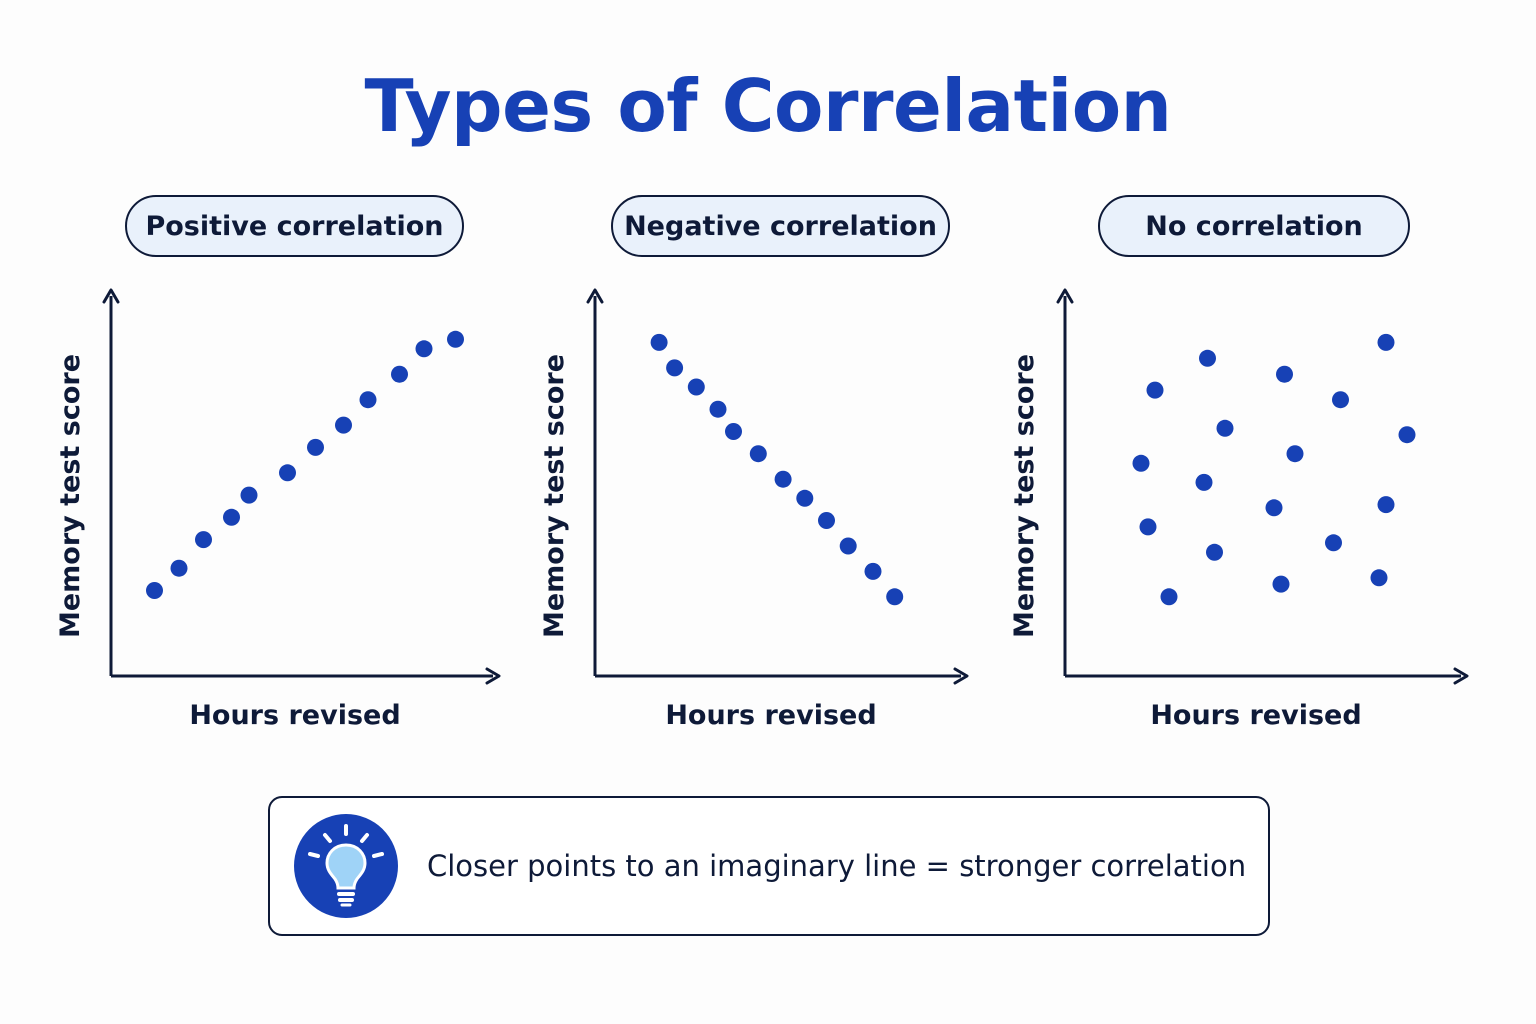  What do you see at coordinates (780, 226) in the screenshot?
I see `panel-label-negative: Negative correlation` at bounding box center [780, 226].